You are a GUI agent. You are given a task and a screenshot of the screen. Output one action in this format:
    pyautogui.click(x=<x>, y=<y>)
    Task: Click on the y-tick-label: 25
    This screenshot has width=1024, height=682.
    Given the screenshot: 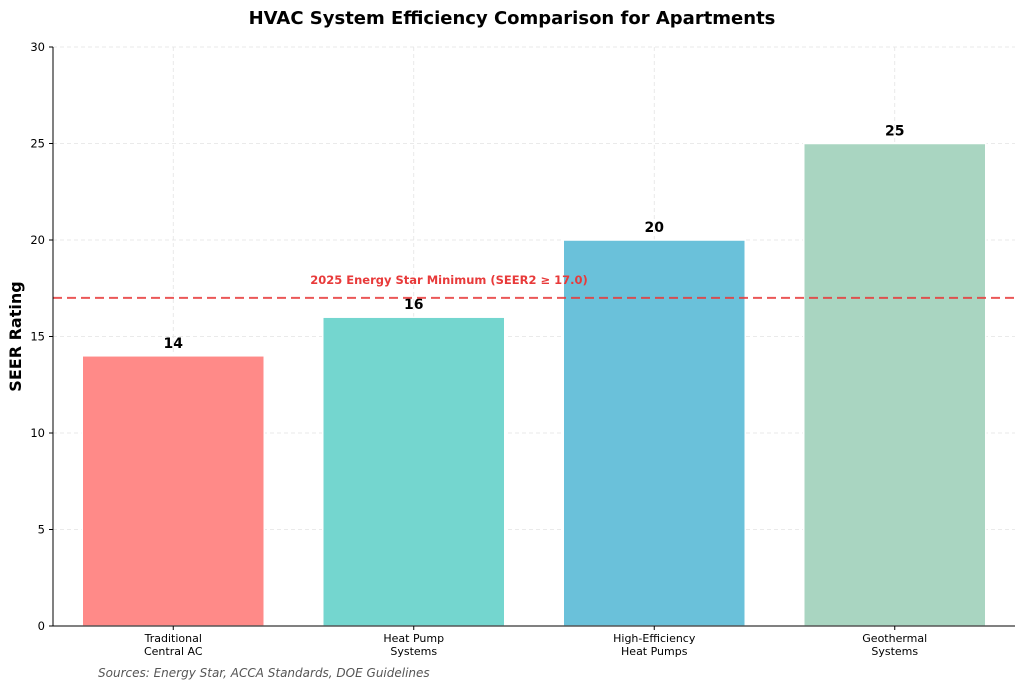 What is the action you would take?
    pyautogui.click(x=37, y=144)
    